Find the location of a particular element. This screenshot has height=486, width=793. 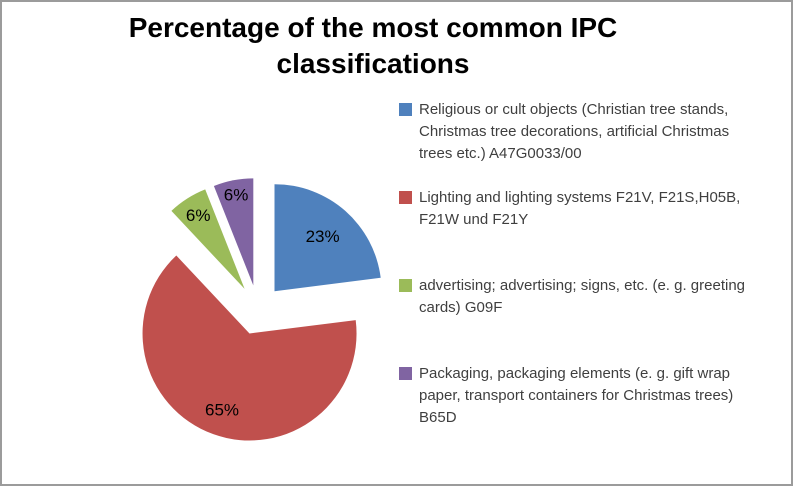

legend-swatch-purple-icon is located at coordinates (405, 373).